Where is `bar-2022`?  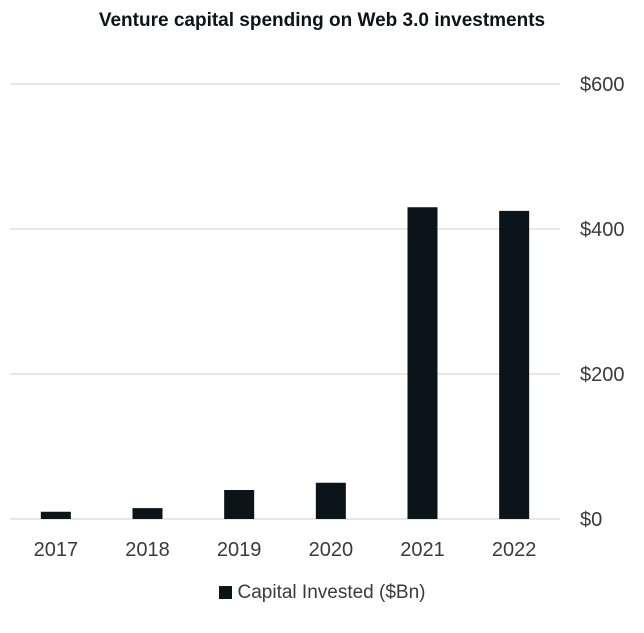
bar-2022 is located at coordinates (514, 364).